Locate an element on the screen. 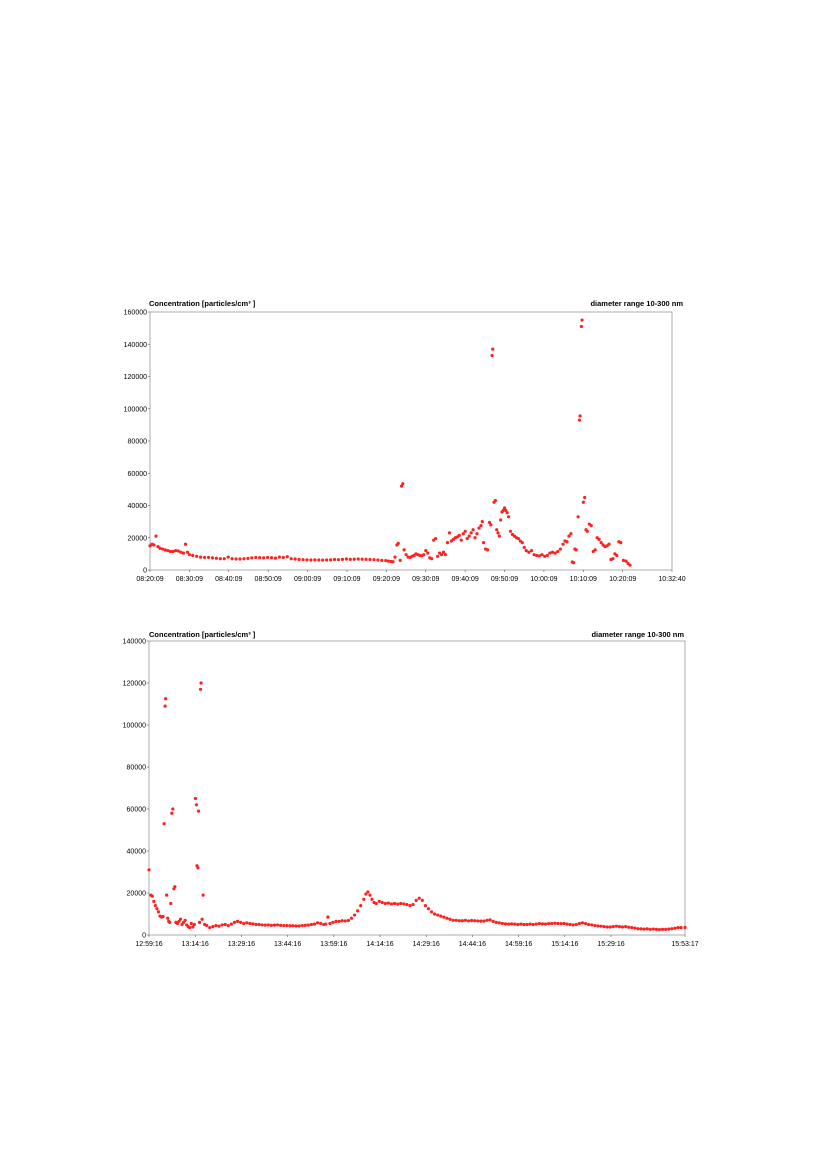 Image resolution: width=827 pixels, height=1169 pixels. x-tick-label: 09:20:09 is located at coordinates (386, 579).